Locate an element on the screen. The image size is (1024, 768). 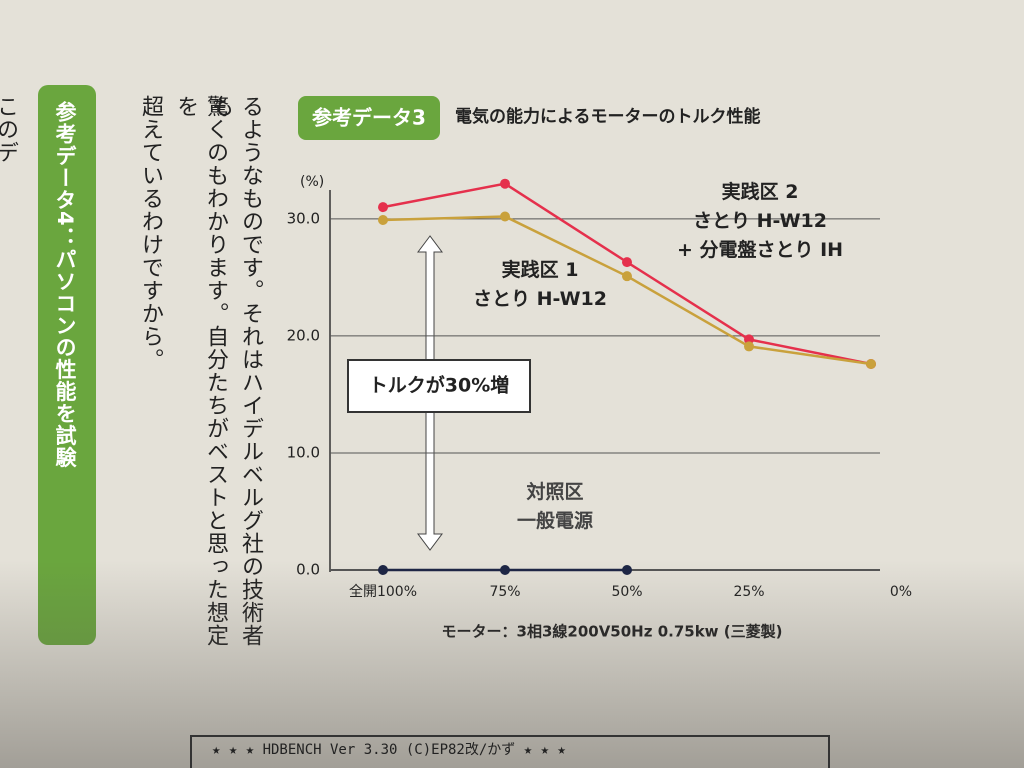
badge-text: 参考データ3 is located at coordinates (369, 118).